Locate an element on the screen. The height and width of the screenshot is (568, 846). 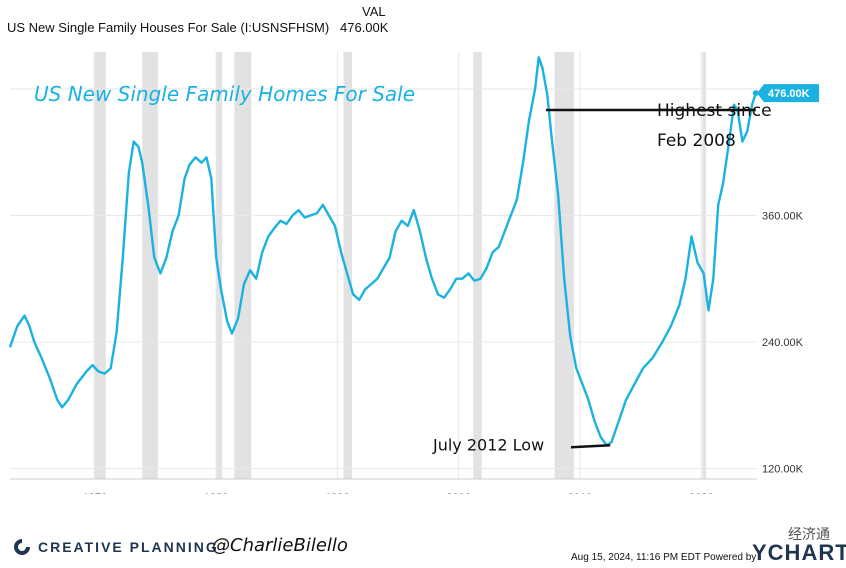
badge-shape is located at coordinates (788, 93).